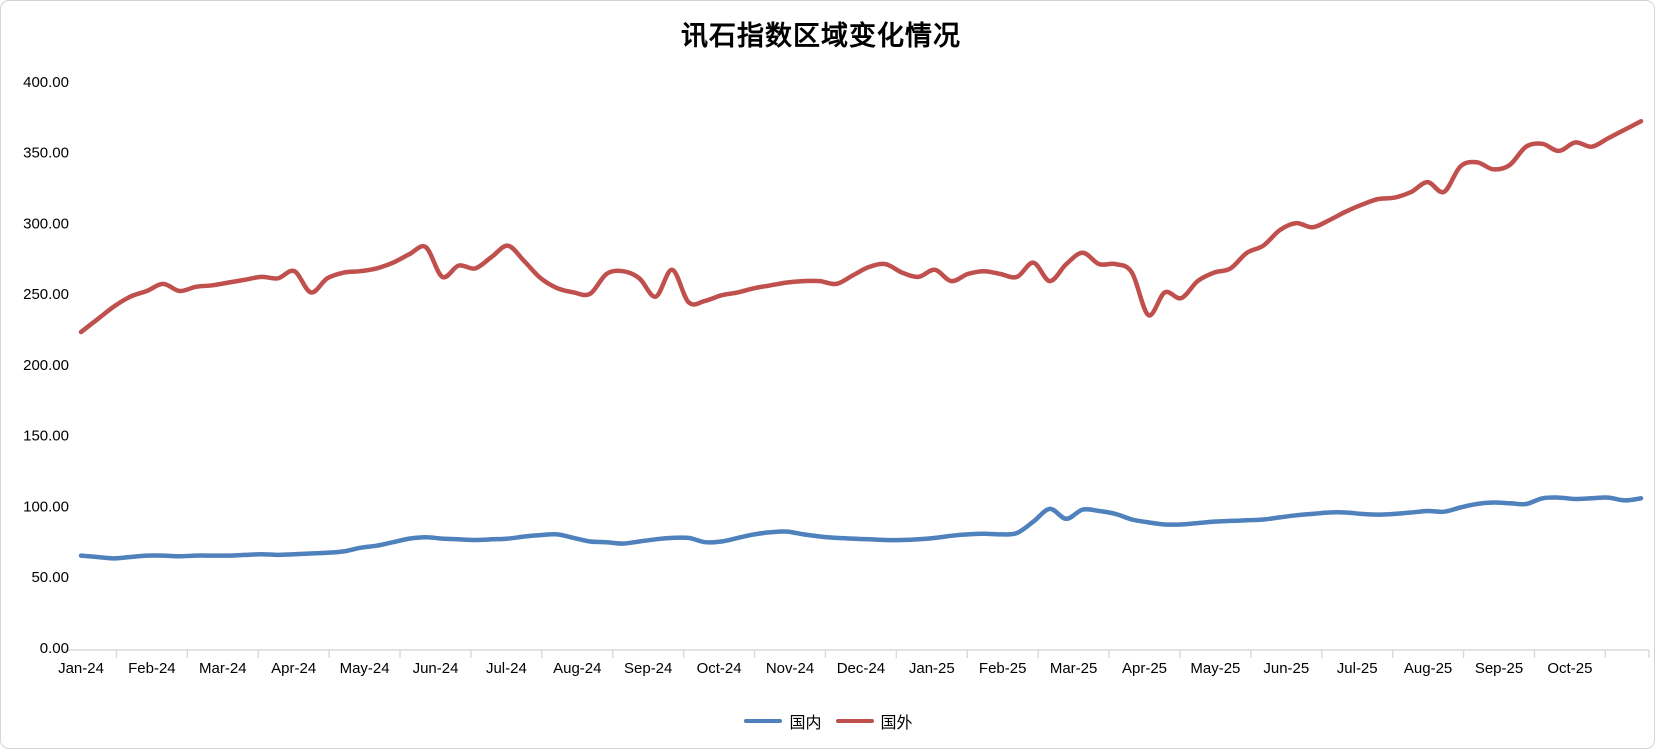 The image size is (1655, 749). Describe the element at coordinates (54, 648) in the screenshot. I see `y-axis-tick-label: 0.00` at that location.